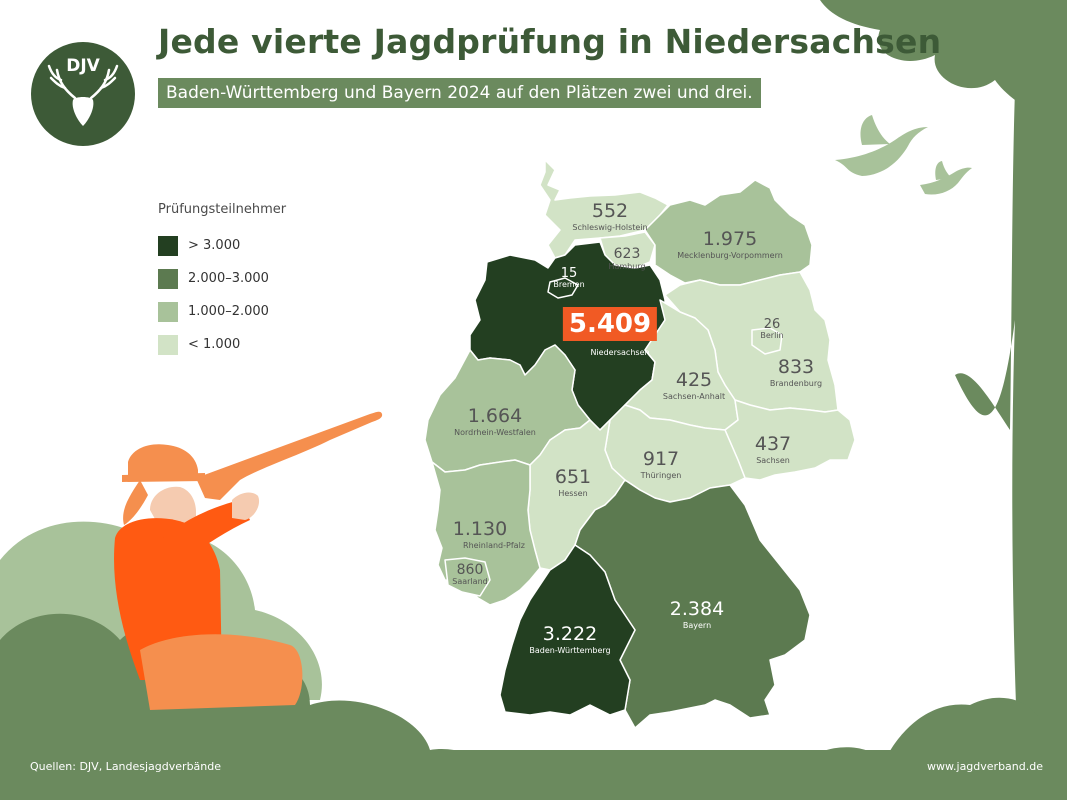 This screenshot has width=1067, height=800. Describe the element at coordinates (1011, 445) in the screenshot. I see `tree-trunk-shape` at that location.